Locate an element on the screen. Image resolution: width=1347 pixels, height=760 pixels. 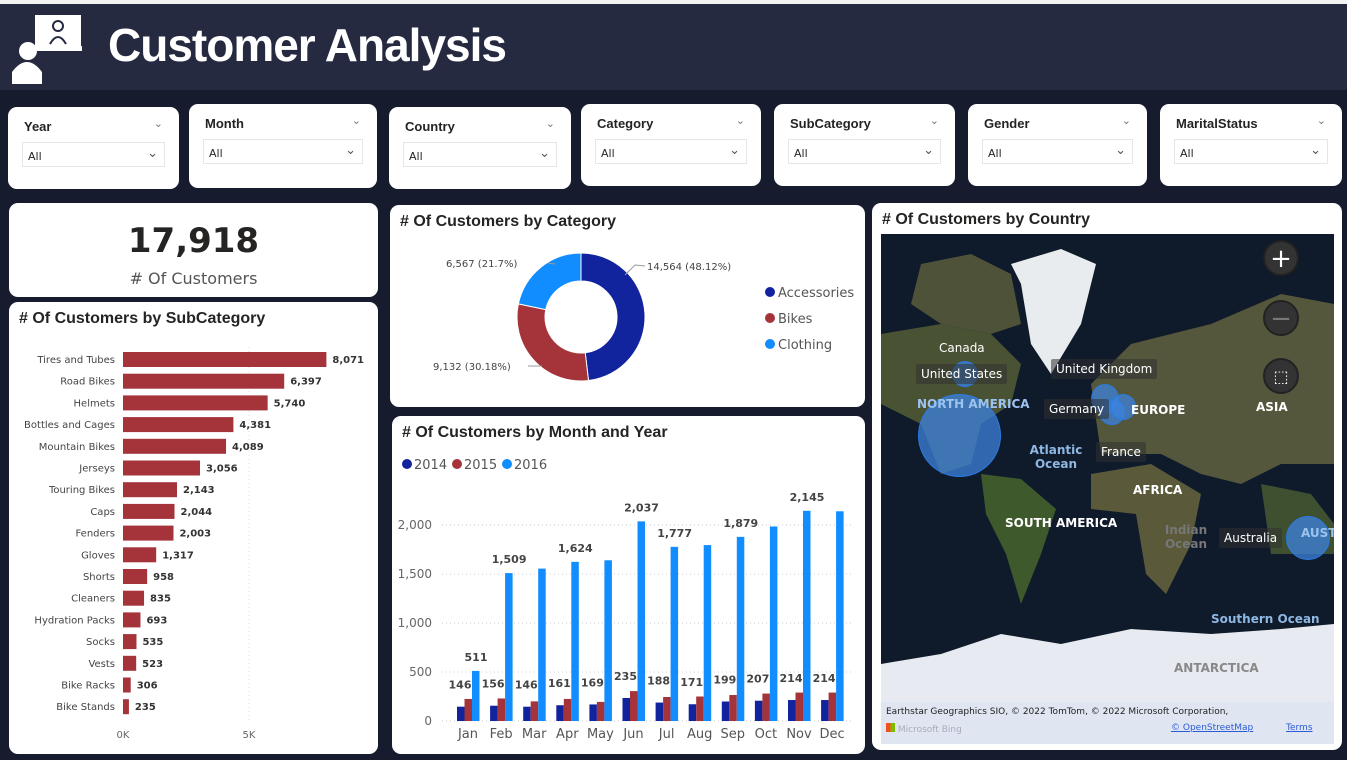
data-label: 14,564 (48.12%) is located at coordinates (689, 267).